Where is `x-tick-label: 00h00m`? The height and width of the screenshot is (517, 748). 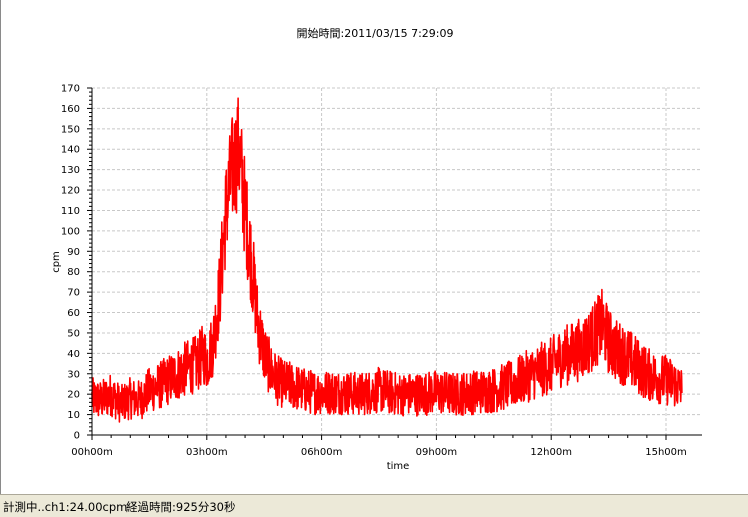
x-tick-label: 00h00m is located at coordinates (92, 452).